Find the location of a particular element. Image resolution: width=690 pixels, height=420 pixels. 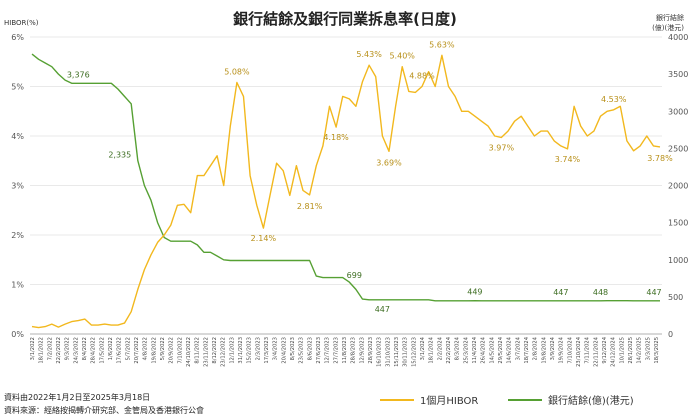

x-tick-label: 15/12/2023 is located at coordinates (414, 352).